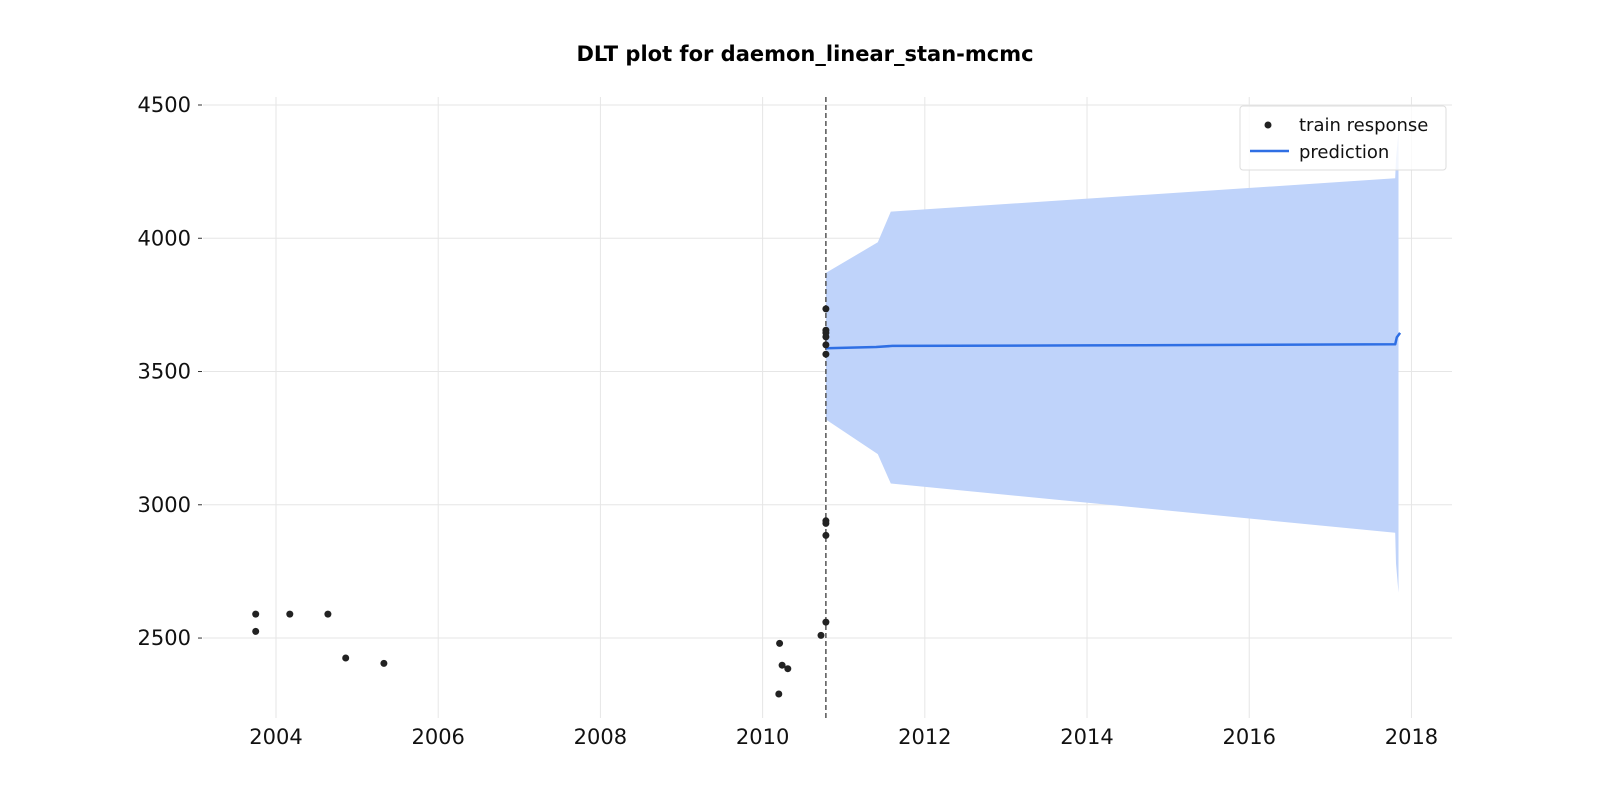  I want to click on x-tick-label: 2018, so click(1411, 737).